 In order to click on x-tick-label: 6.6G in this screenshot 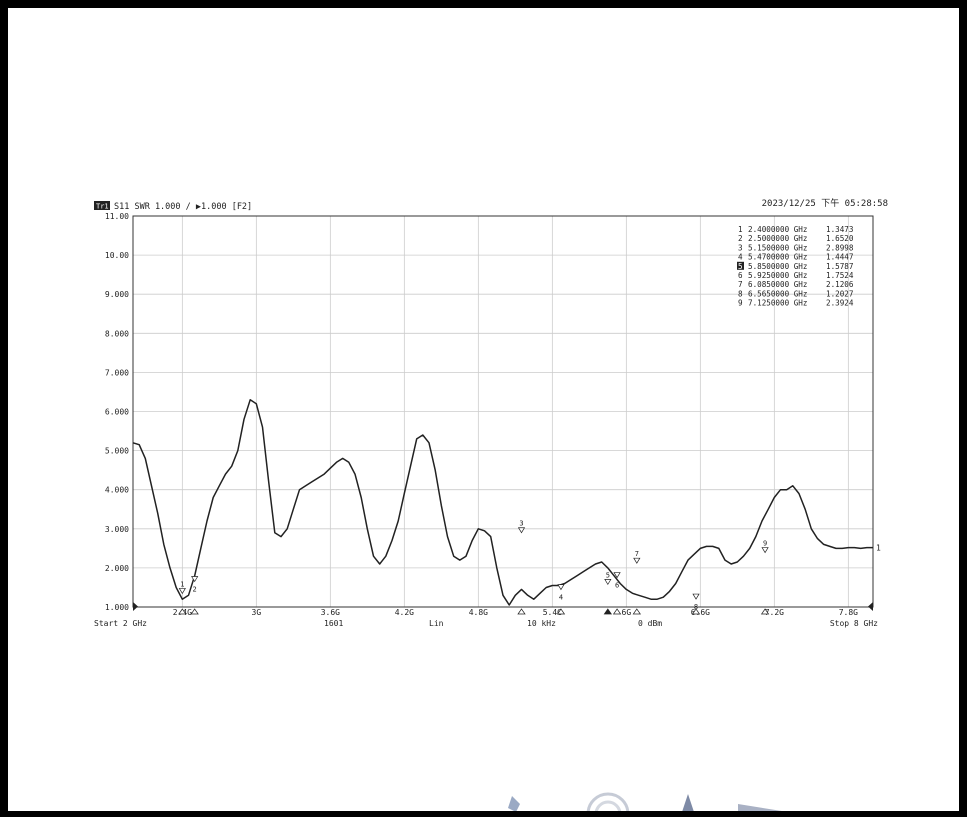, I will do `click(700, 612)`.